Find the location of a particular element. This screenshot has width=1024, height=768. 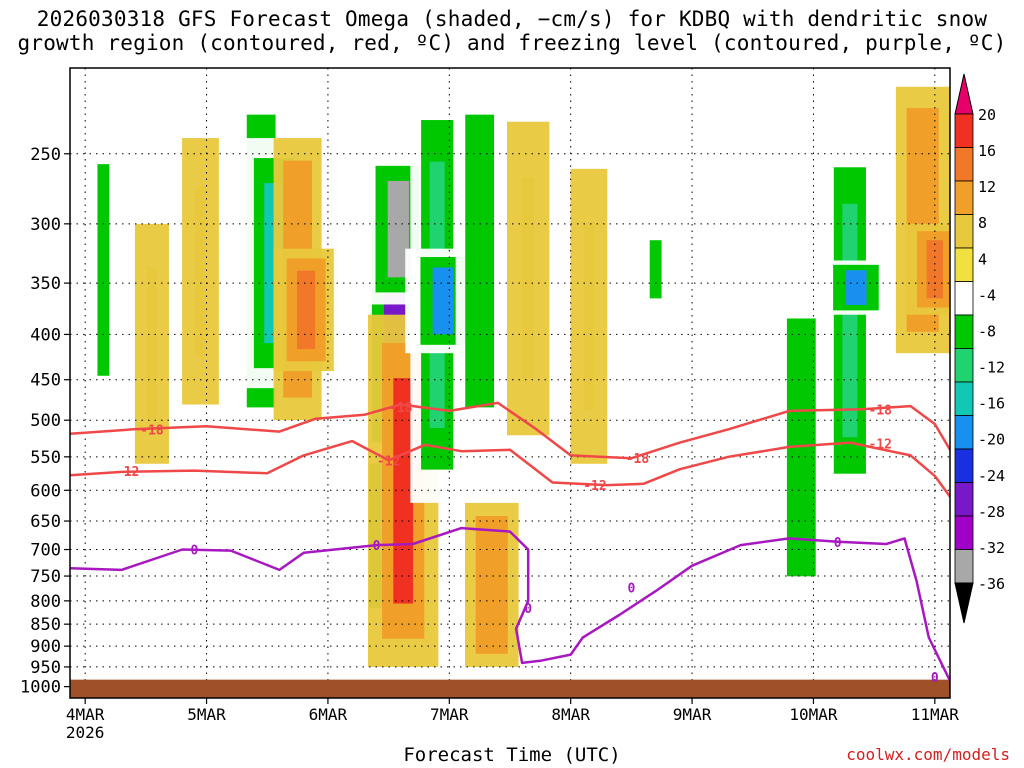

y-tick-label: 550 is located at coordinates (45, 458).